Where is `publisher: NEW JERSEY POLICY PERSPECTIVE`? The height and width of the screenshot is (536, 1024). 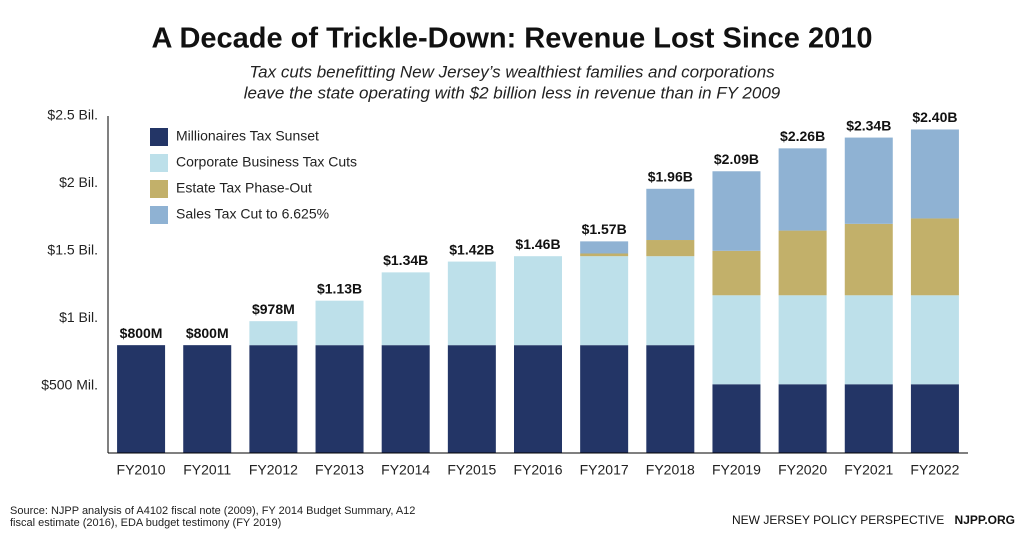
publisher: NEW JERSEY POLICY PERSPECTIVE is located at coordinates (838, 520).